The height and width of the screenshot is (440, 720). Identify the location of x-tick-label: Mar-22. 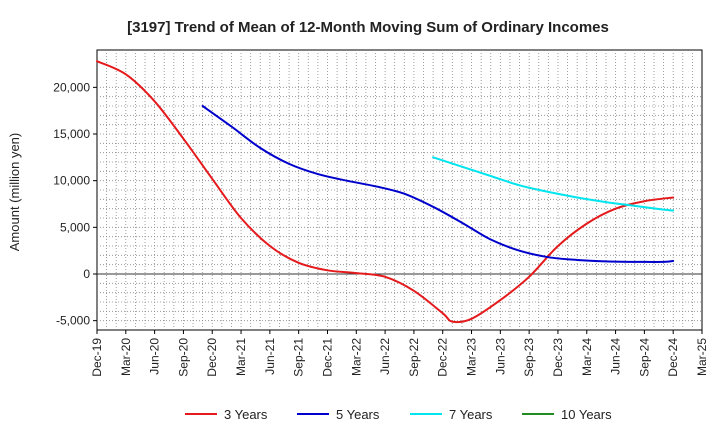
(356, 357).